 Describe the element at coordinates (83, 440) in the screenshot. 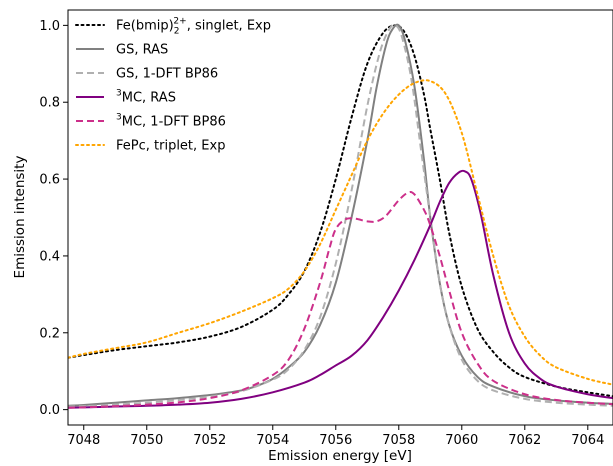

I see `x-tick-label: 7048` at that location.